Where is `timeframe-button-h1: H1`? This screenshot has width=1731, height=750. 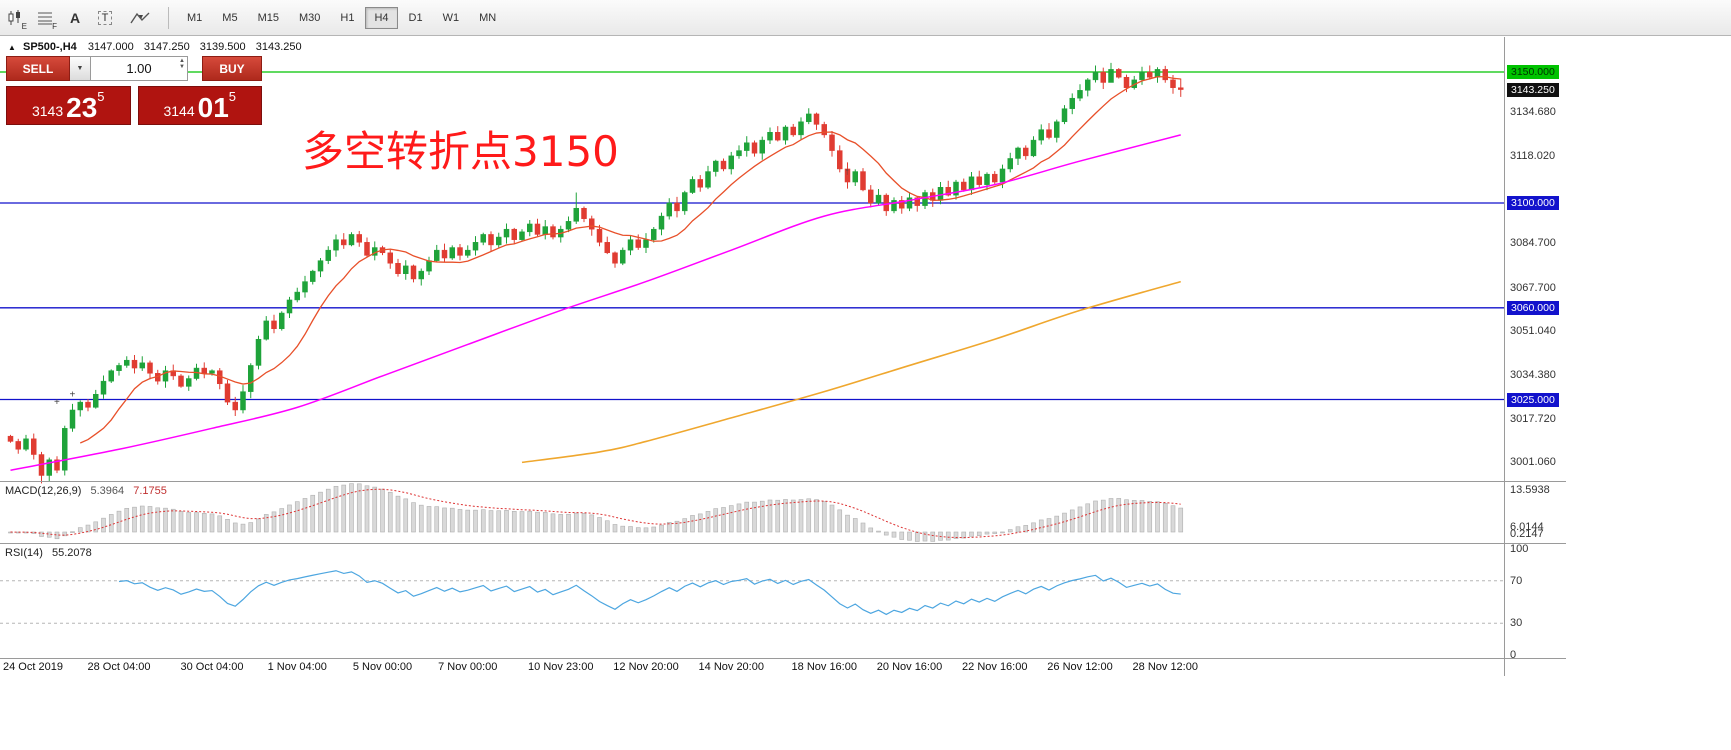 timeframe-button-h1: H1 is located at coordinates (347, 17).